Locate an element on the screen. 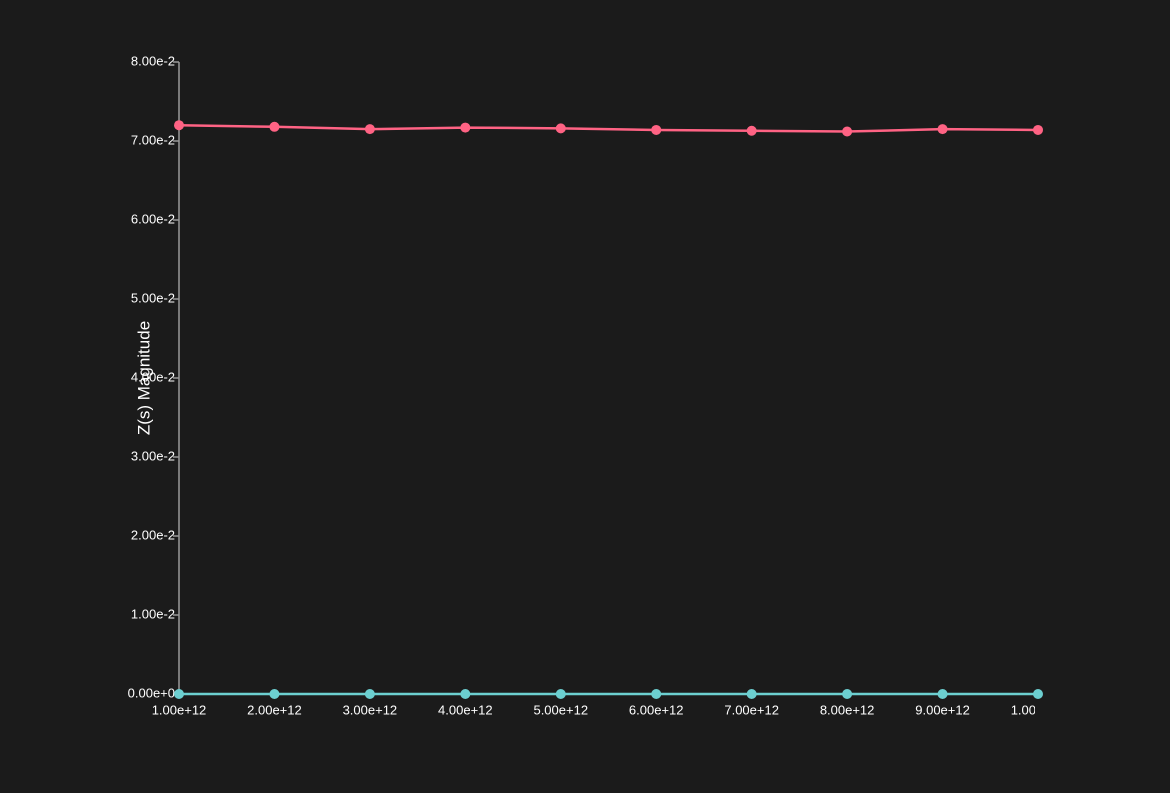 This screenshot has width=1170, height=793. x-tick-label: 4.00e+12 is located at coordinates (465, 709).